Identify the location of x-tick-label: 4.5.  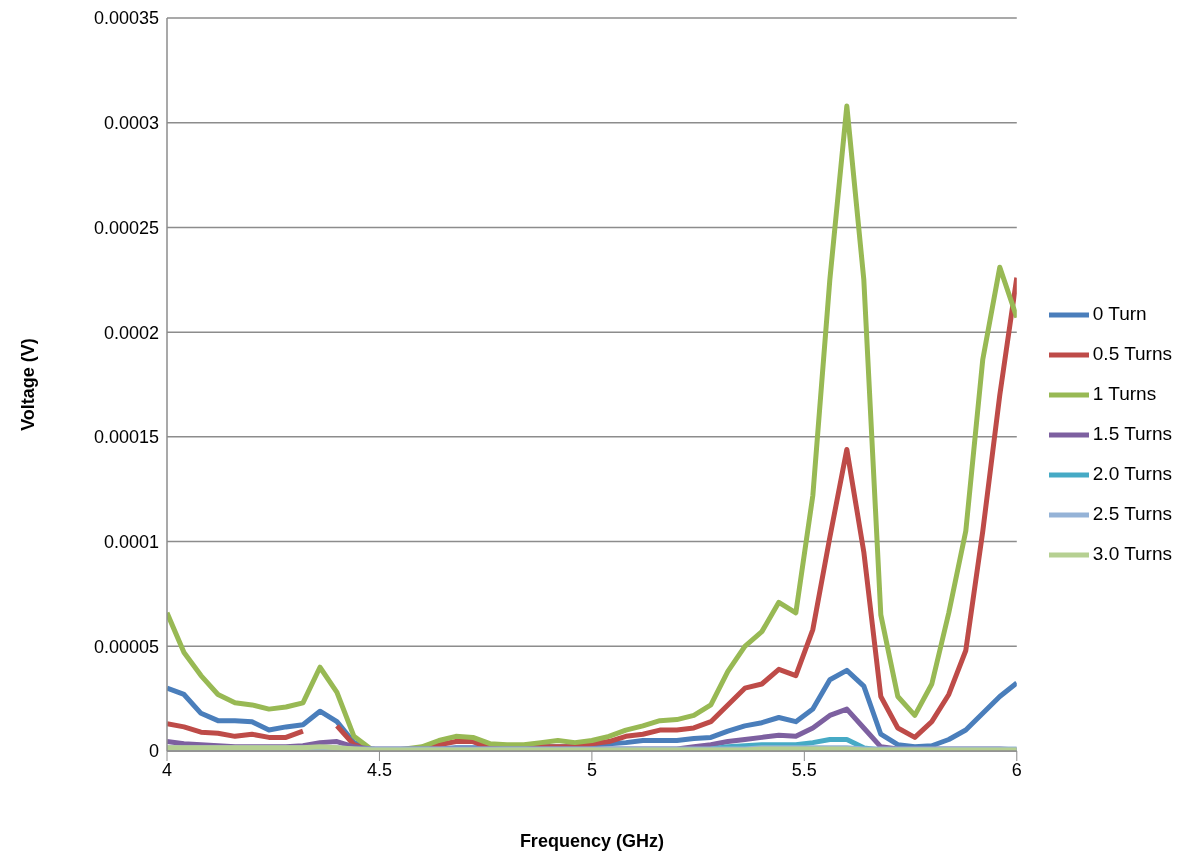
(379, 769).